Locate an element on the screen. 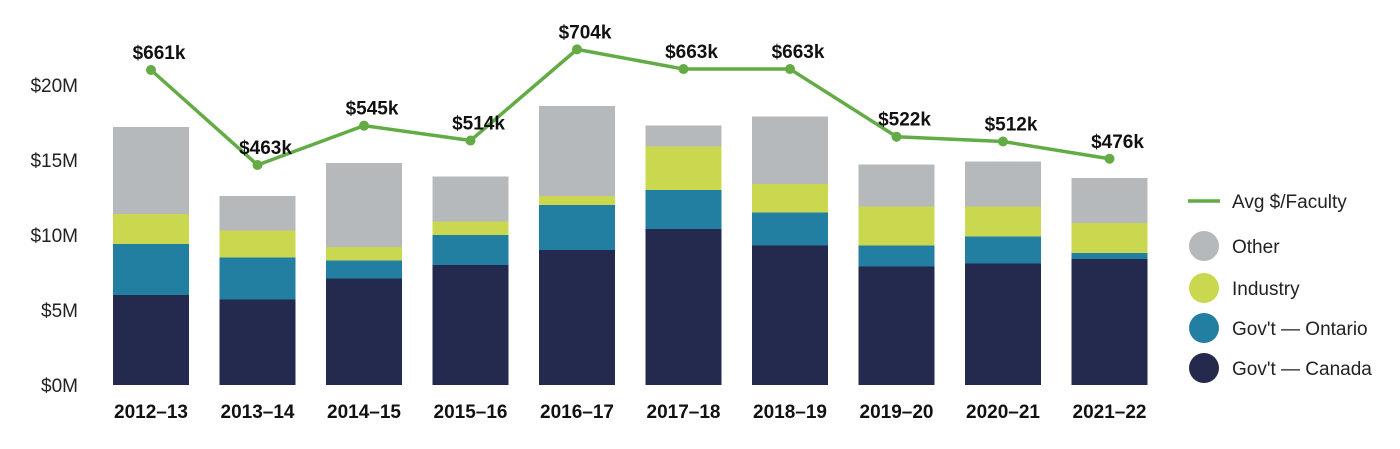 The height and width of the screenshot is (449, 1400). avg-faculty-data-label: $522k is located at coordinates (904, 120).